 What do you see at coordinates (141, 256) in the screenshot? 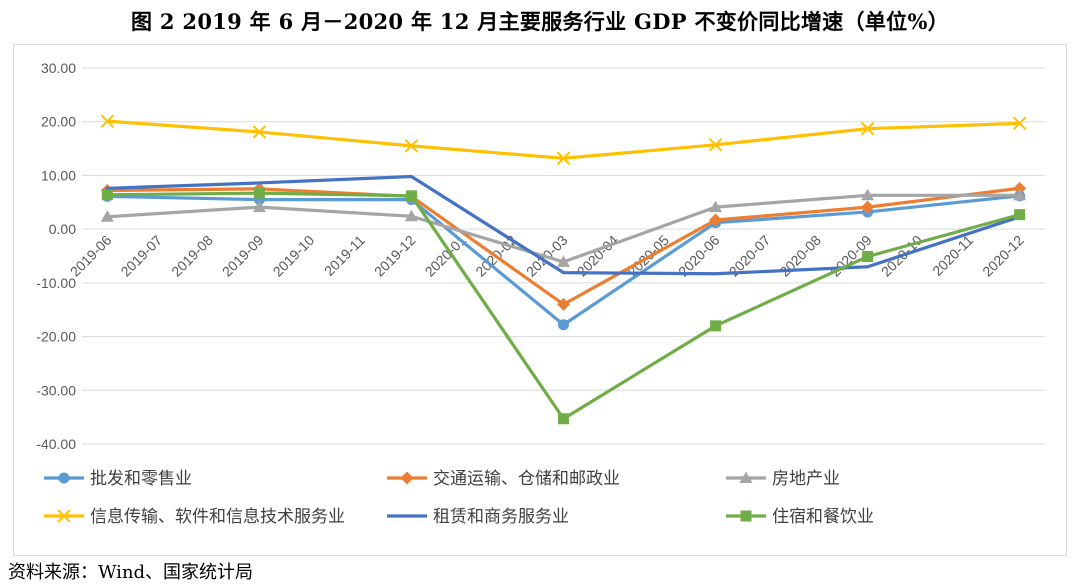
I see `x-tick-label: 2019-07` at bounding box center [141, 256].